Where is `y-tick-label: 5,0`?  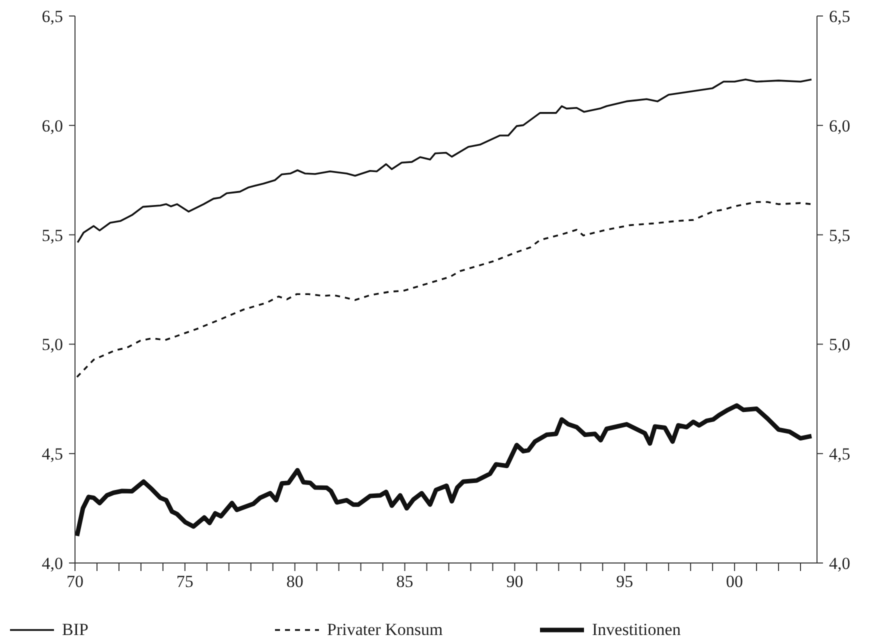 y-tick-label: 5,0 is located at coordinates (52, 344).